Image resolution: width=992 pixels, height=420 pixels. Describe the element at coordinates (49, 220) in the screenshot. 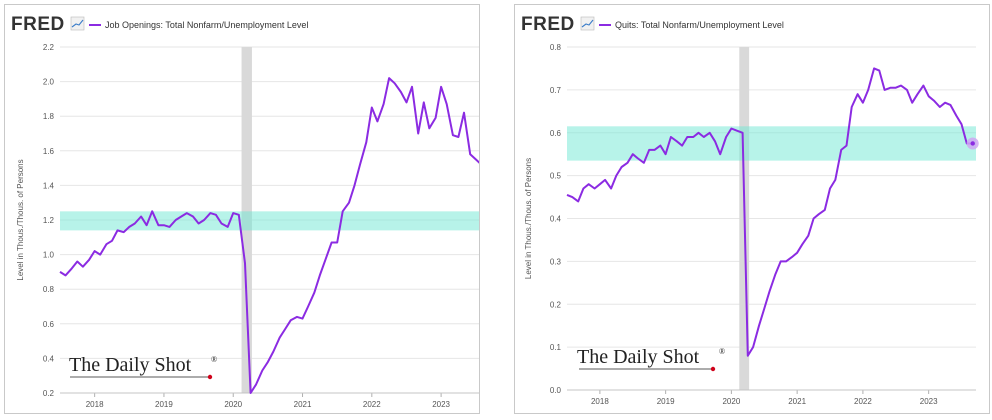

I see `y-tick-label: 1.2` at that location.